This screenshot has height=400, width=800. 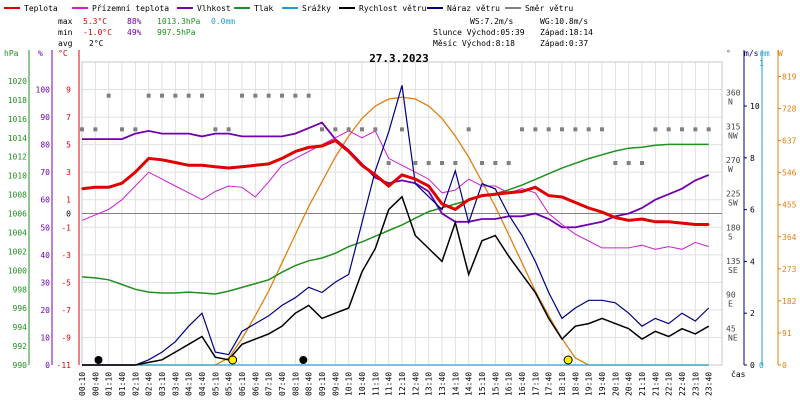 I want to click on x-tick-label: 23:10, so click(x=695, y=384).